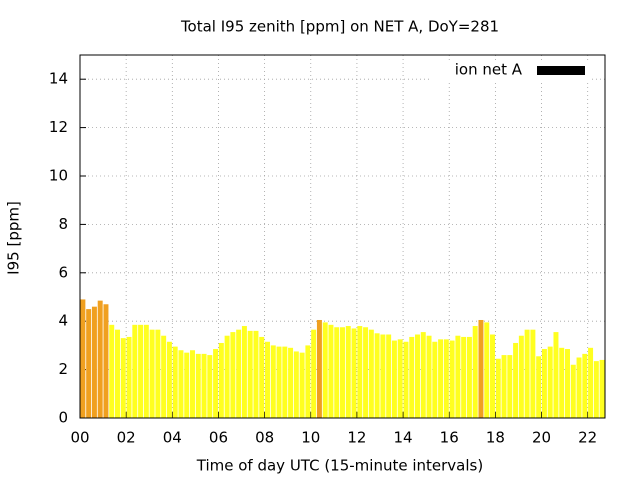  Describe the element at coordinates (58, 127) in the screenshot. I see `y-tick-label: 12` at that location.